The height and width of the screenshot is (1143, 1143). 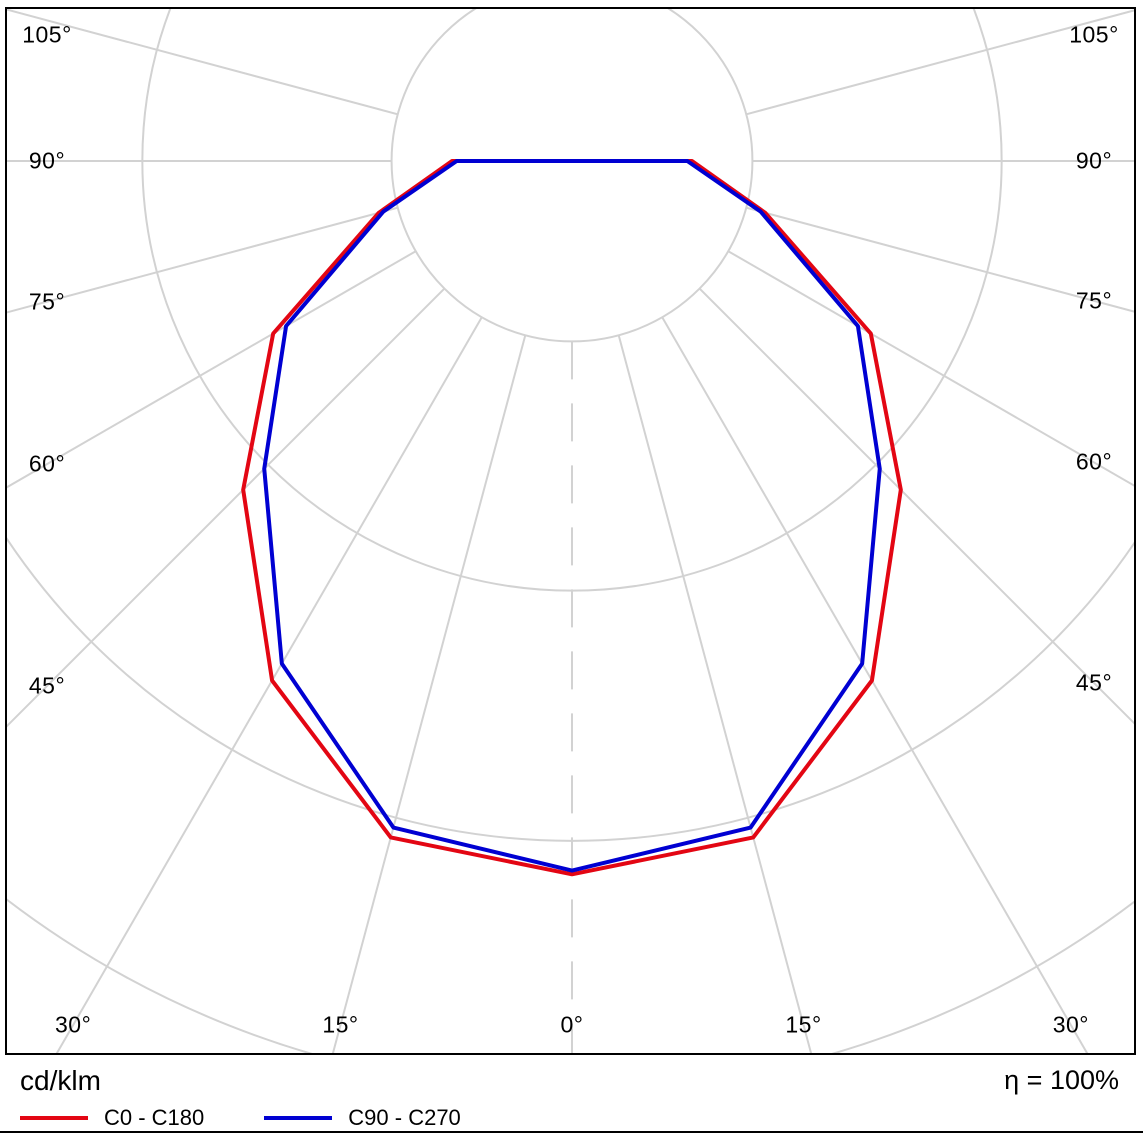 I want to click on bottom-divider, so click(x=571, y=1132).